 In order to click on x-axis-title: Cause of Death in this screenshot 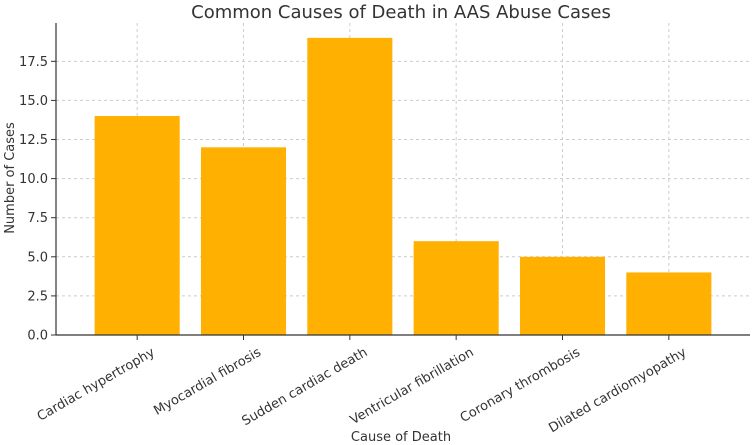, I will do `click(401, 437)`.